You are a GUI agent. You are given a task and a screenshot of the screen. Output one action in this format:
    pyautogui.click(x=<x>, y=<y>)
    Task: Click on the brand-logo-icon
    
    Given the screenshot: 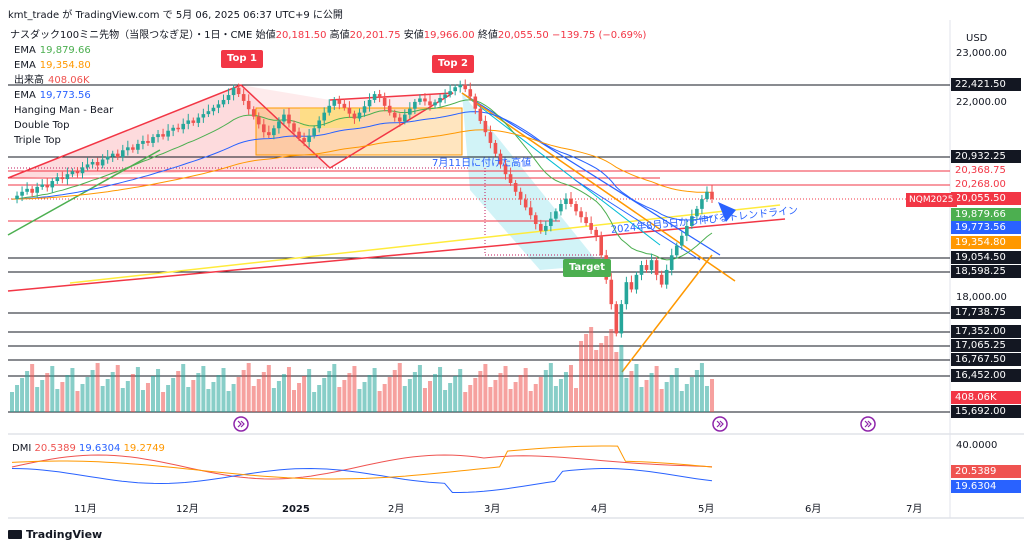 What is the action you would take?
    pyautogui.click(x=15, y=534)
    